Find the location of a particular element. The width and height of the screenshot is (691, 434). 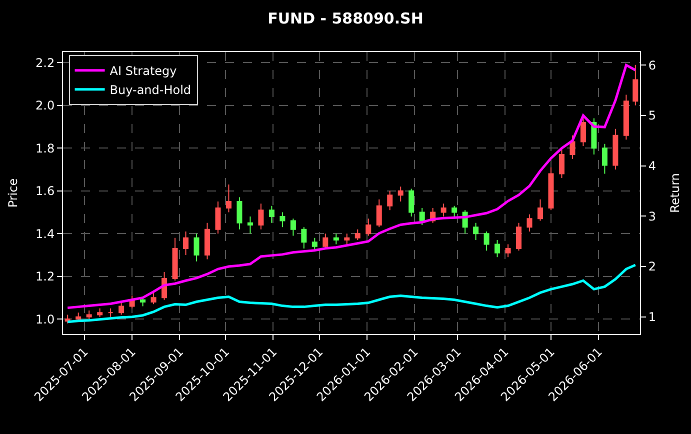

y2-tick-label: 3 is located at coordinates (652, 216).